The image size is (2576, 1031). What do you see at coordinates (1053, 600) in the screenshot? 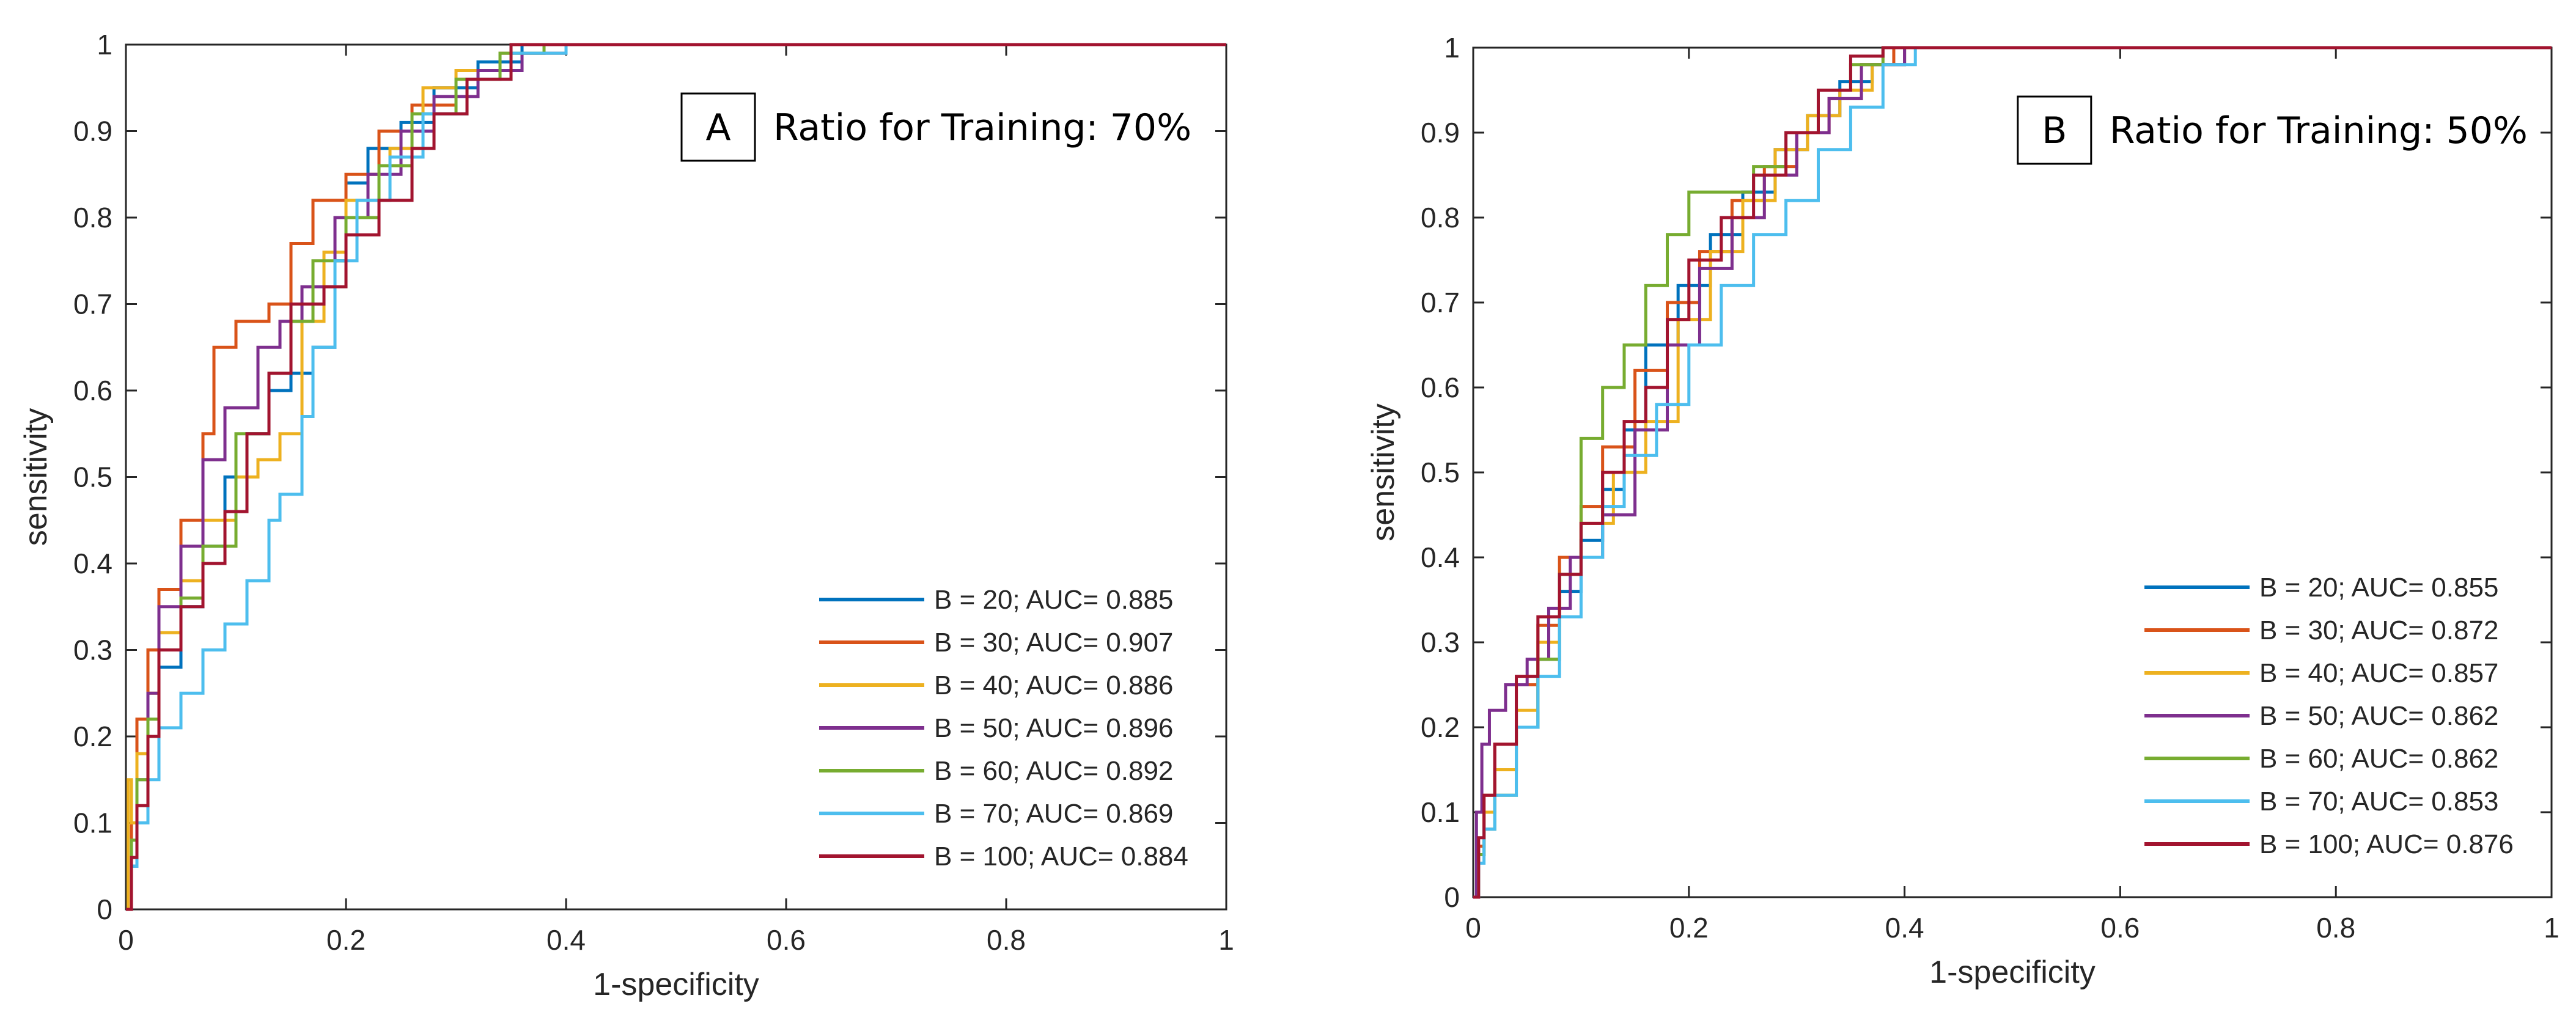
I see `legend-entry: B = 20; AUC= 0.885` at bounding box center [1053, 600].